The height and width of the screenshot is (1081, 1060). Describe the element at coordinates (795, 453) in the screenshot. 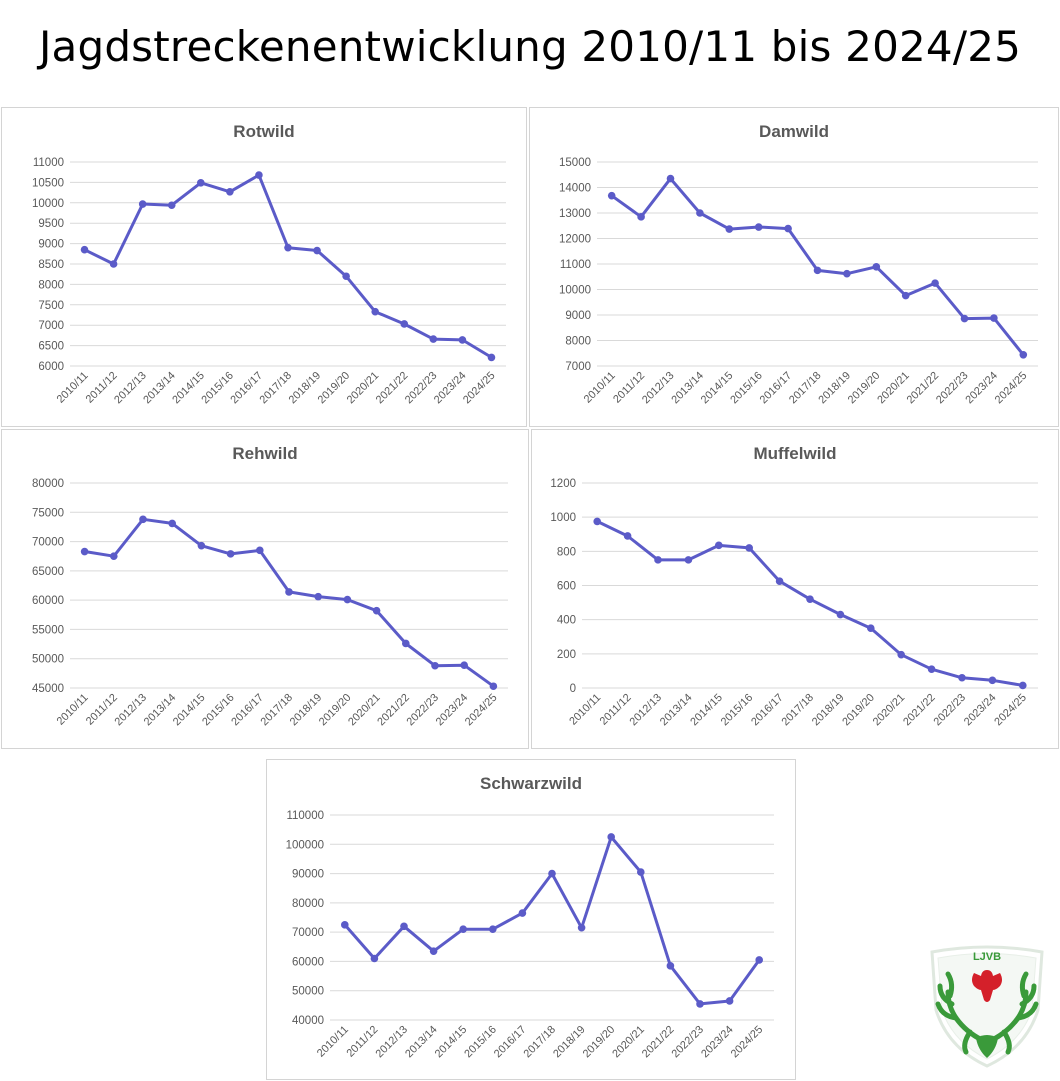

I see `chart-title: Muffelwild` at that location.